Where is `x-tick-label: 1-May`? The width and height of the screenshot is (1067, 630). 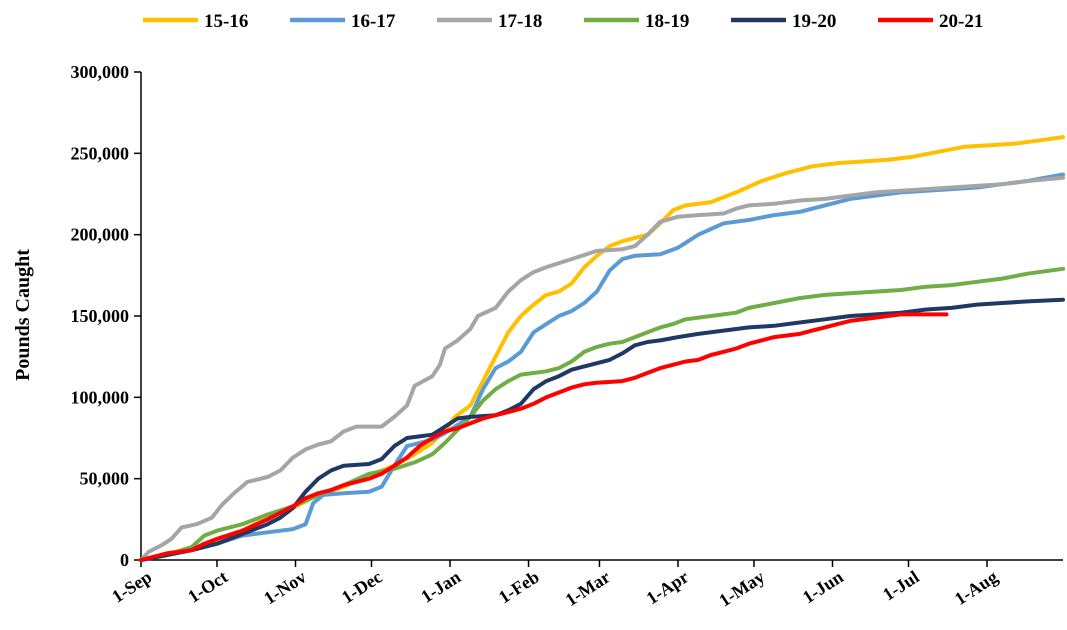 x-tick-label: 1-May is located at coordinates (741, 589).